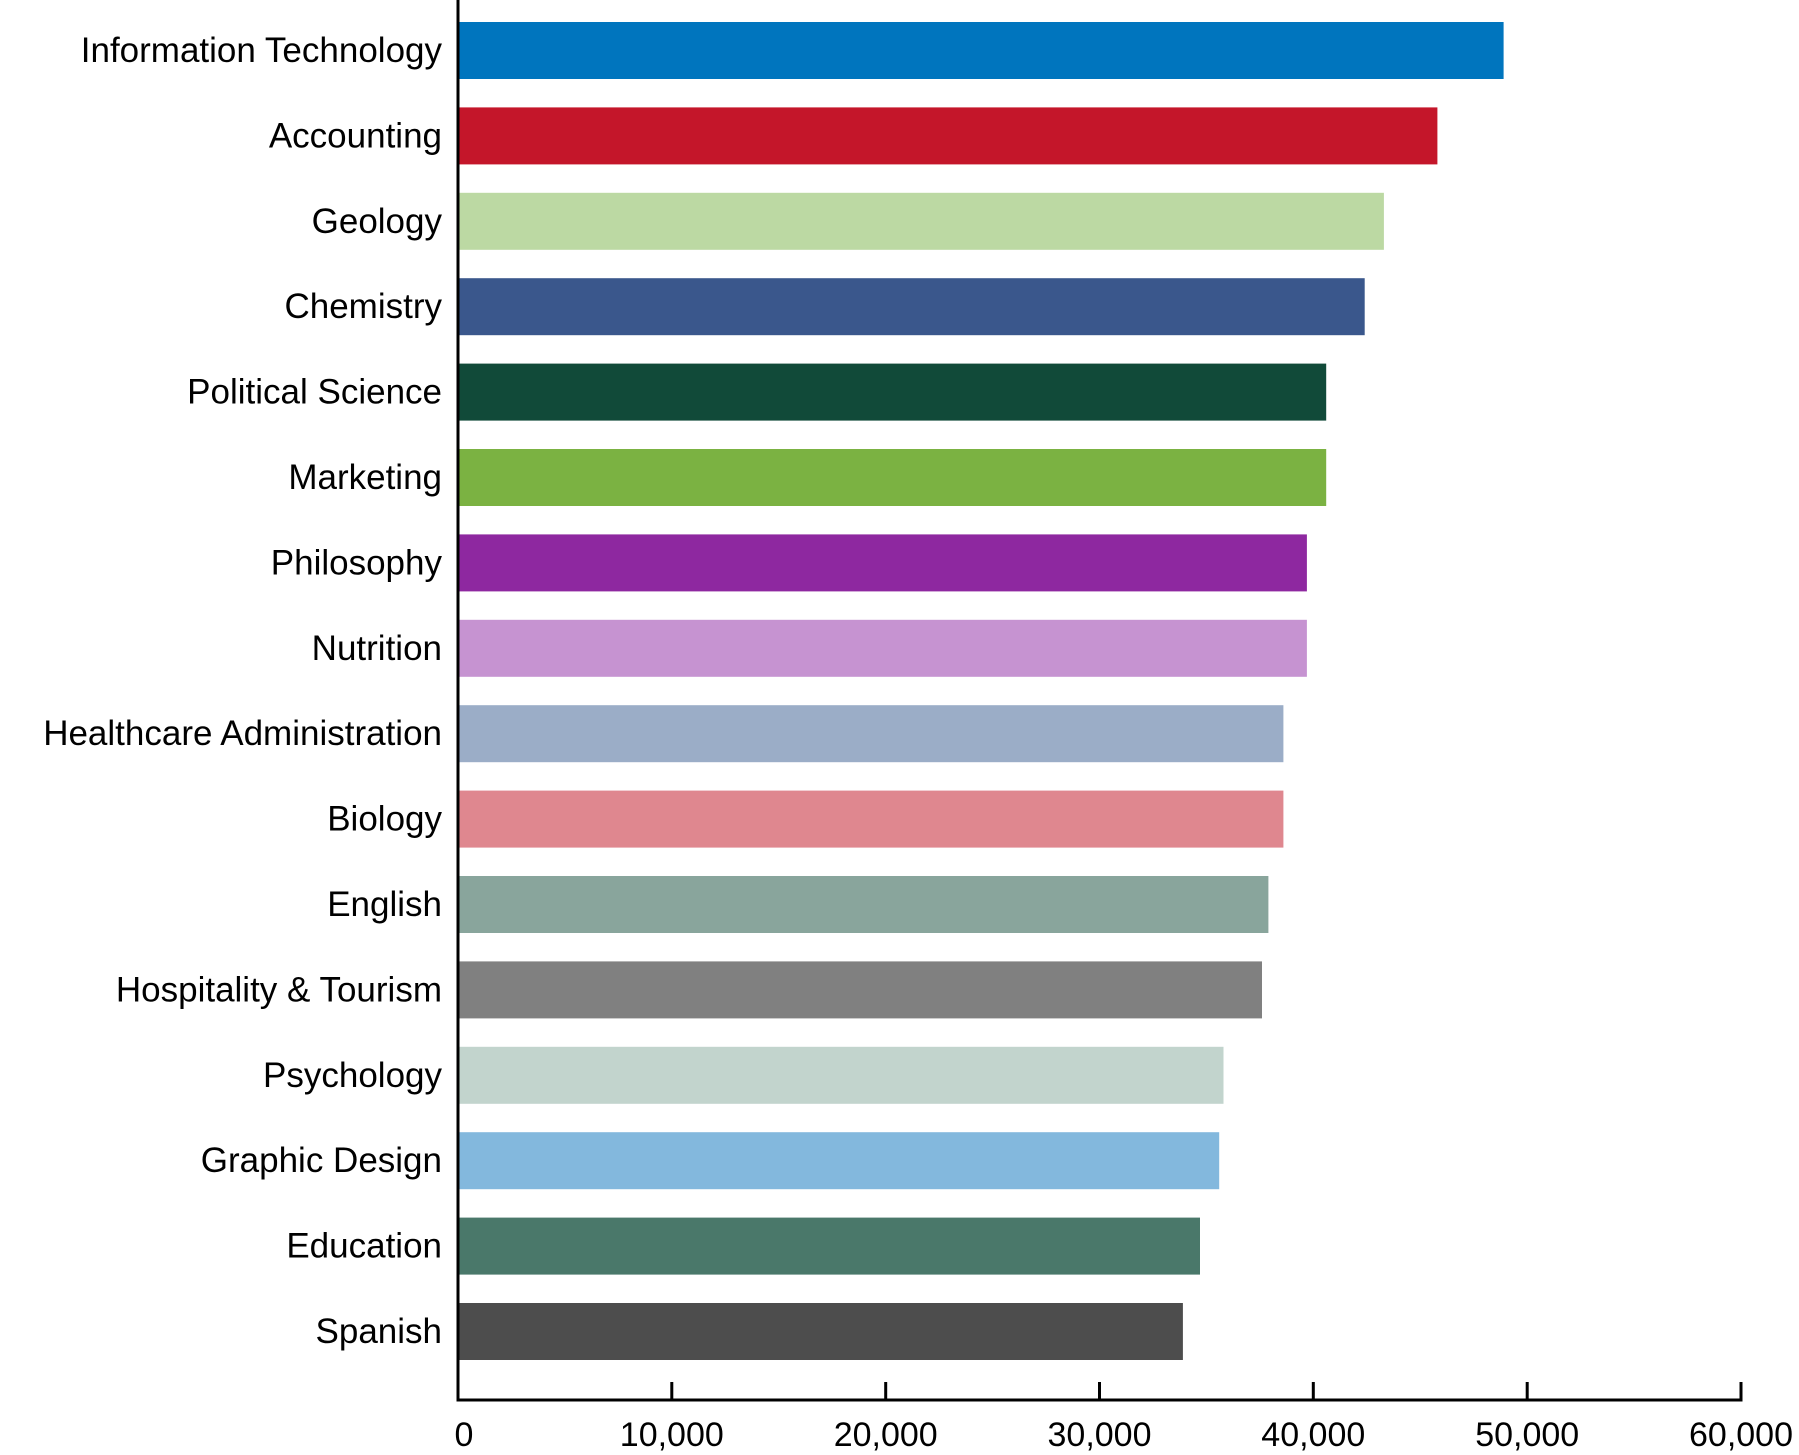 Image resolution: width=1799 pixels, height=1455 pixels. I want to click on bar-marketing, so click(892, 477).